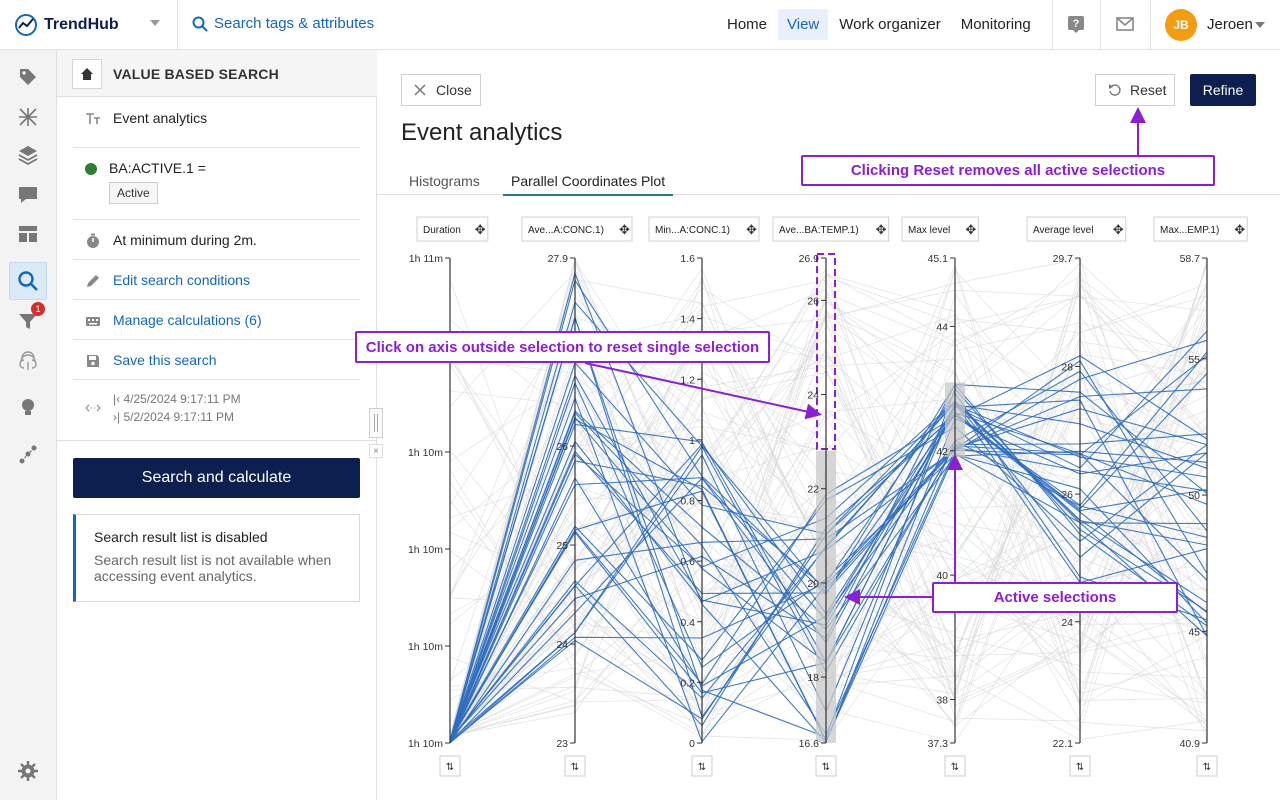 This screenshot has height=803, width=1280. Describe the element at coordinates (588, 184) in the screenshot. I see `tab-parallel-coordinates: Parallel Coordinates Plot` at that location.